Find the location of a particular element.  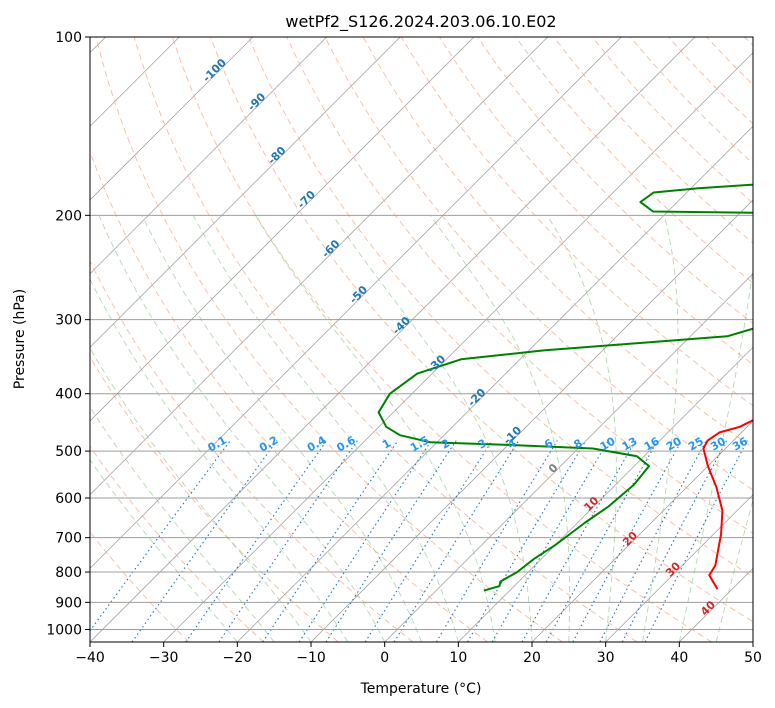

y-tick-label: 600 is located at coordinates (68, 499).